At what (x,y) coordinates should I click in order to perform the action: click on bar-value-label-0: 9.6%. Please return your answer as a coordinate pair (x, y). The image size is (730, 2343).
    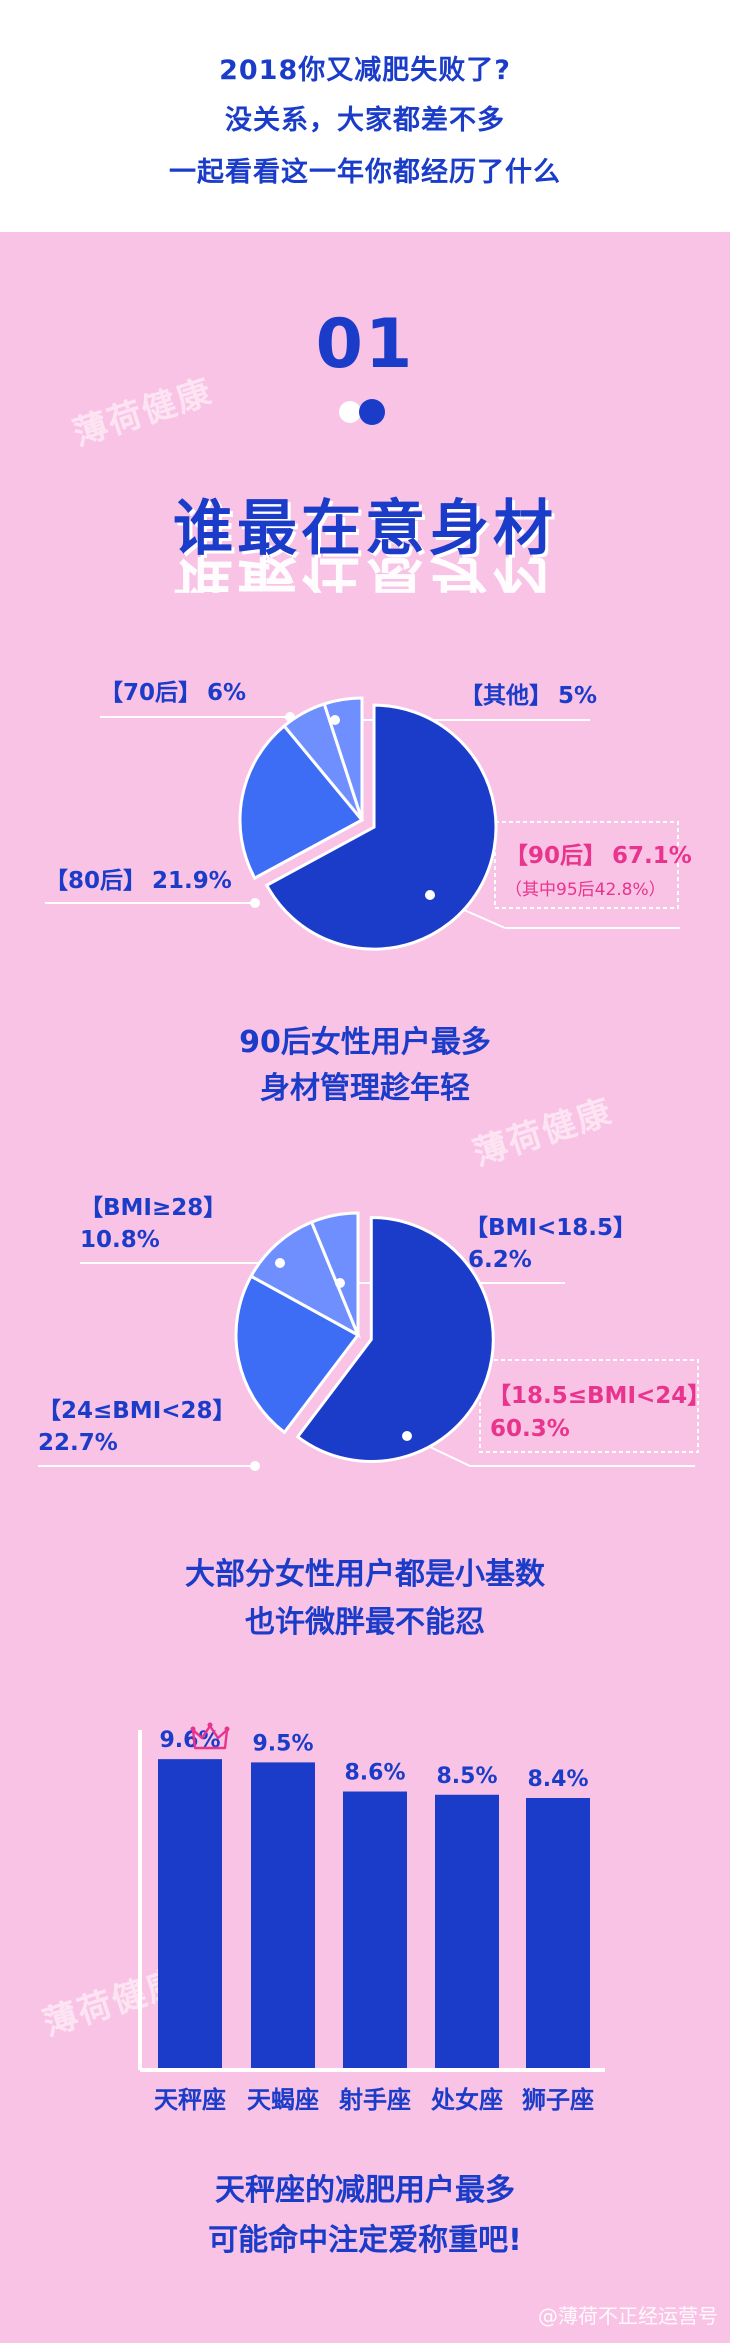
    Looking at the image, I should click on (189, 1740).